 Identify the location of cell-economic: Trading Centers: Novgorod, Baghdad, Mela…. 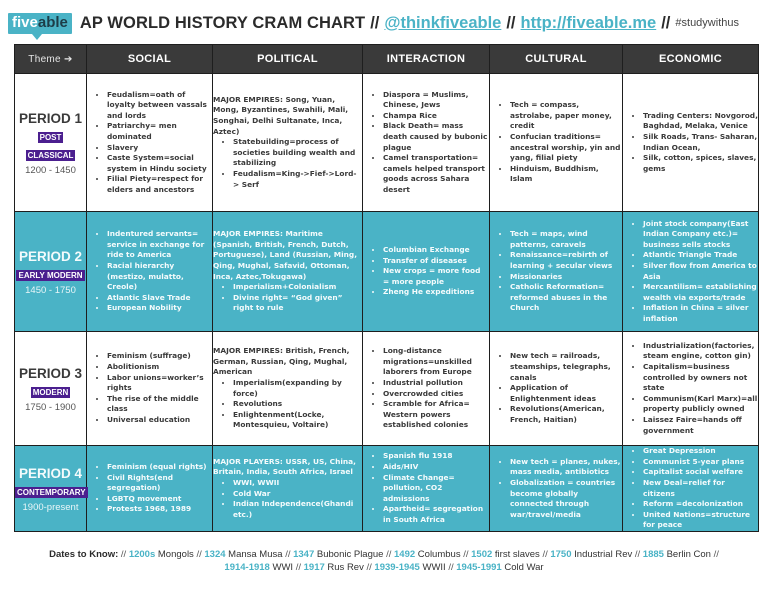
(690, 142).